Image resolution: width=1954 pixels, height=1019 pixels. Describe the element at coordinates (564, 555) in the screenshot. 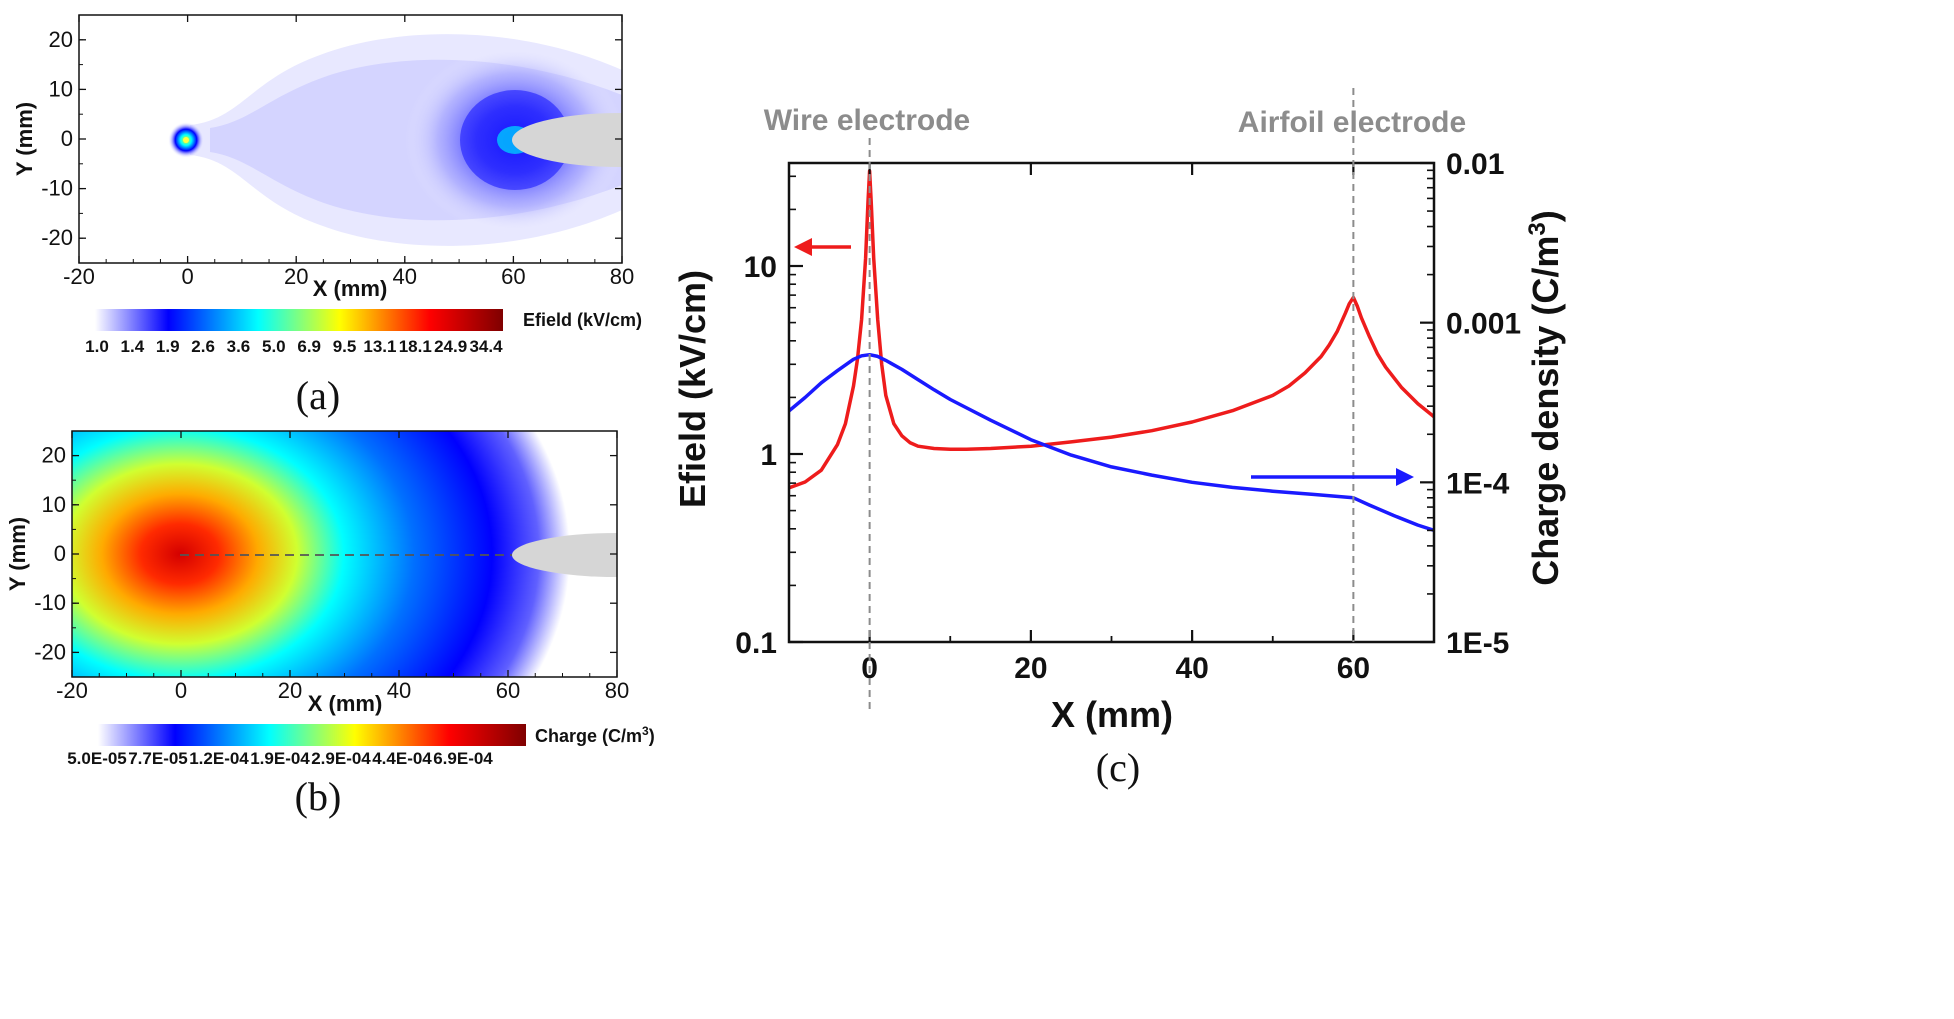

I see `airfoil-electrode-shape-b` at that location.